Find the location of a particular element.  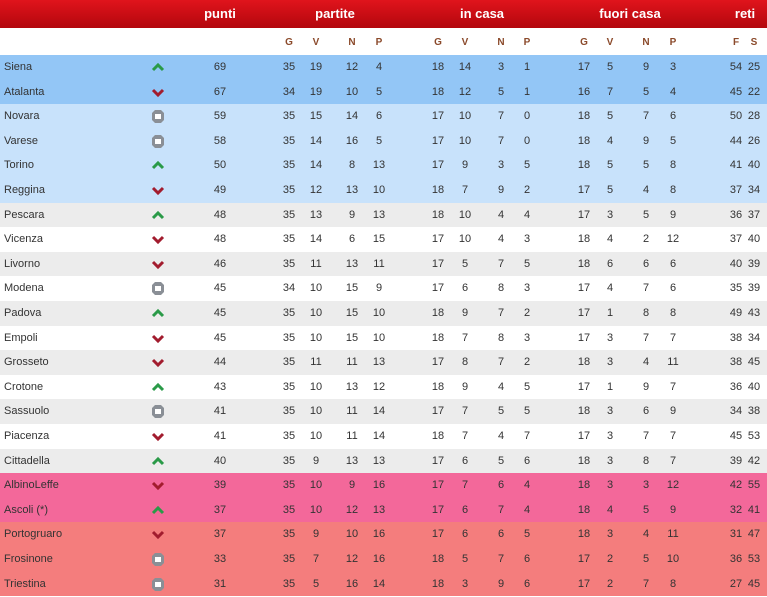

stat-cell: 19 is located at coordinates (316, 91).